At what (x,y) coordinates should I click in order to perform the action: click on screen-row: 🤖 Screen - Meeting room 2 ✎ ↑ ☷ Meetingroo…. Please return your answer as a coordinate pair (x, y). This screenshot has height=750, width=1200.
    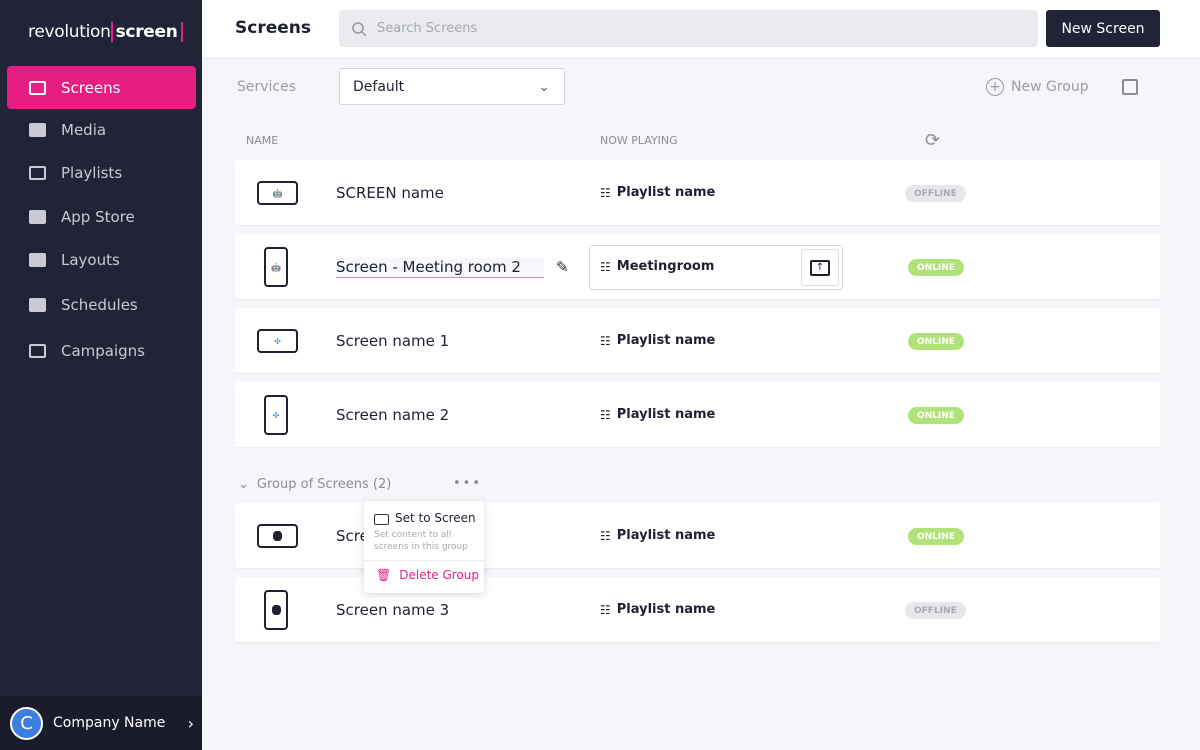
    Looking at the image, I should click on (697, 266).